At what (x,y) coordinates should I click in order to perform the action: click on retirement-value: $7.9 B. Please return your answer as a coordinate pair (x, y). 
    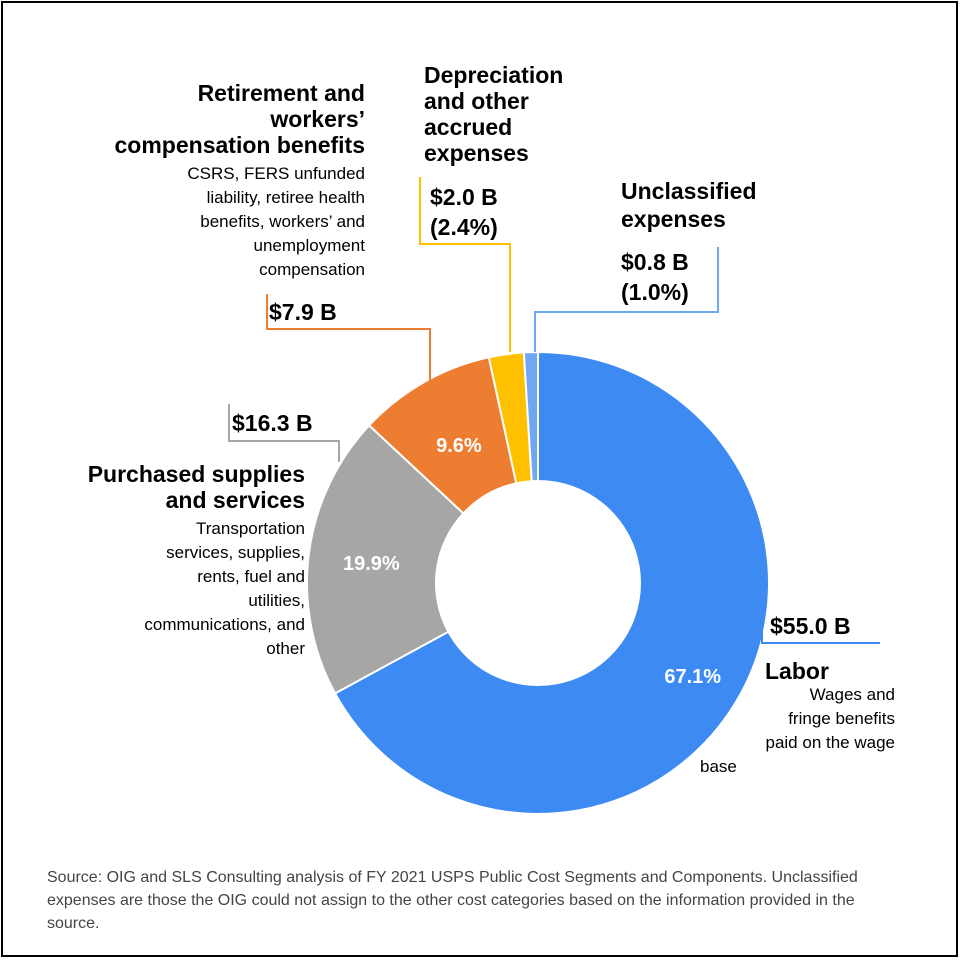
    Looking at the image, I should click on (303, 312).